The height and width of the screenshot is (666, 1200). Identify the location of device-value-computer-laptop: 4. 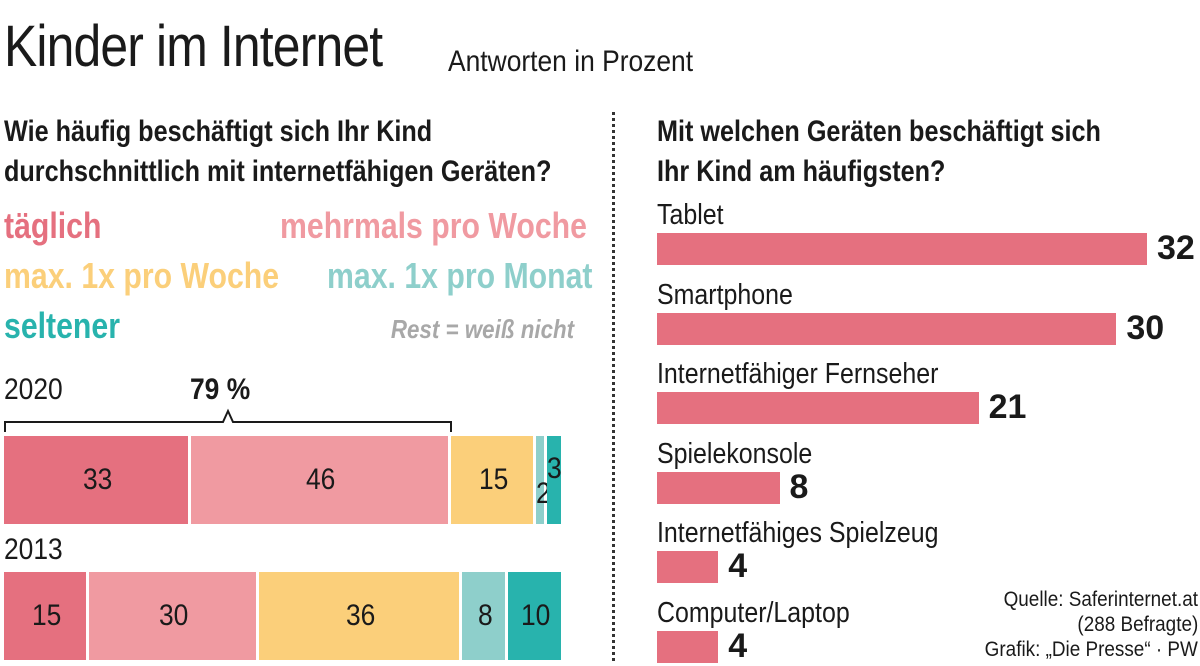
(738, 645).